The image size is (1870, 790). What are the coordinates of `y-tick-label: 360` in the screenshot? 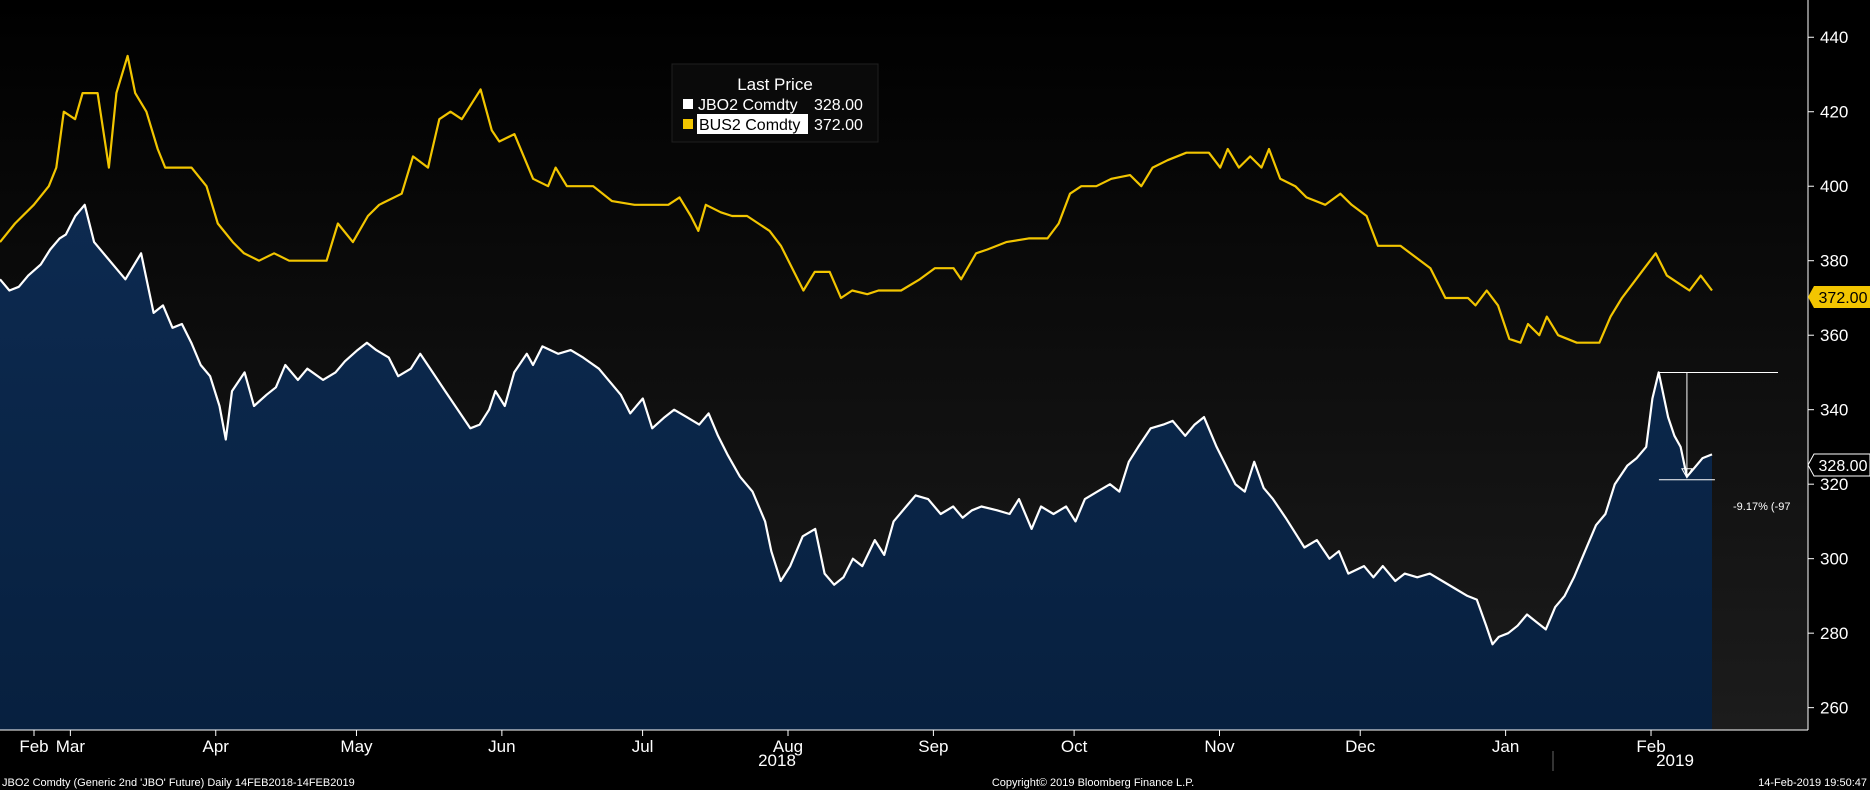 It's located at (1834, 335).